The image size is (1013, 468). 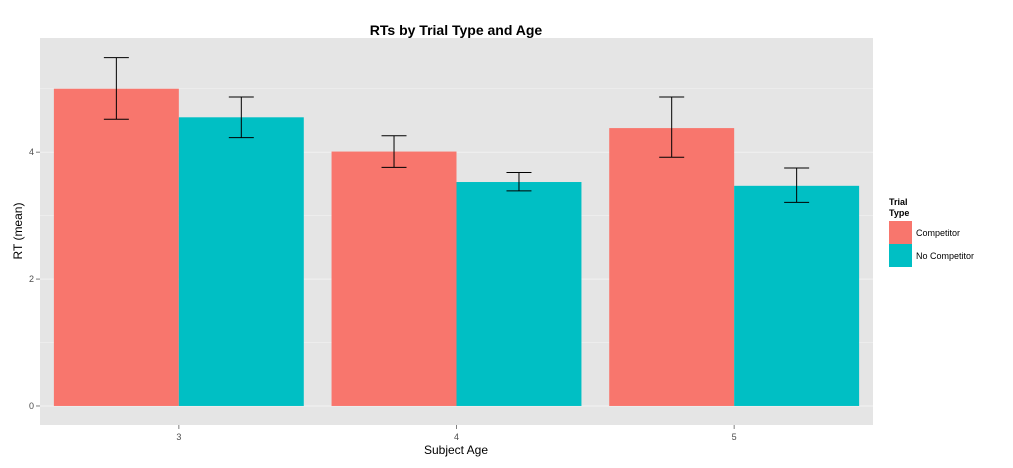 What do you see at coordinates (945, 256) in the screenshot?
I see `legend-label-no-competitor: No Competitor` at bounding box center [945, 256].